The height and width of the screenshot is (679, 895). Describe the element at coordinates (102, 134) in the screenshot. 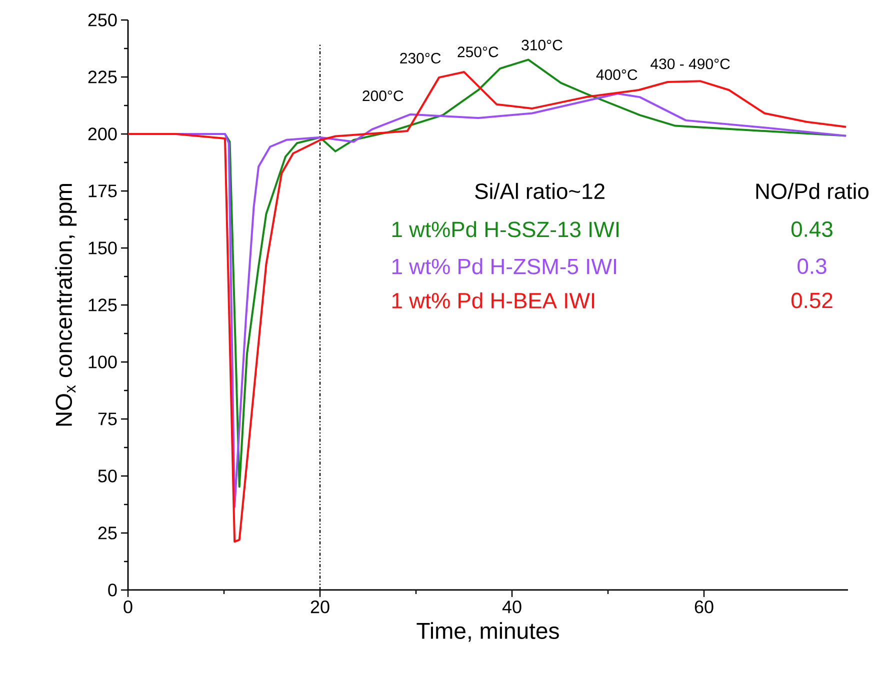

I see `y-tick-label: 200` at that location.